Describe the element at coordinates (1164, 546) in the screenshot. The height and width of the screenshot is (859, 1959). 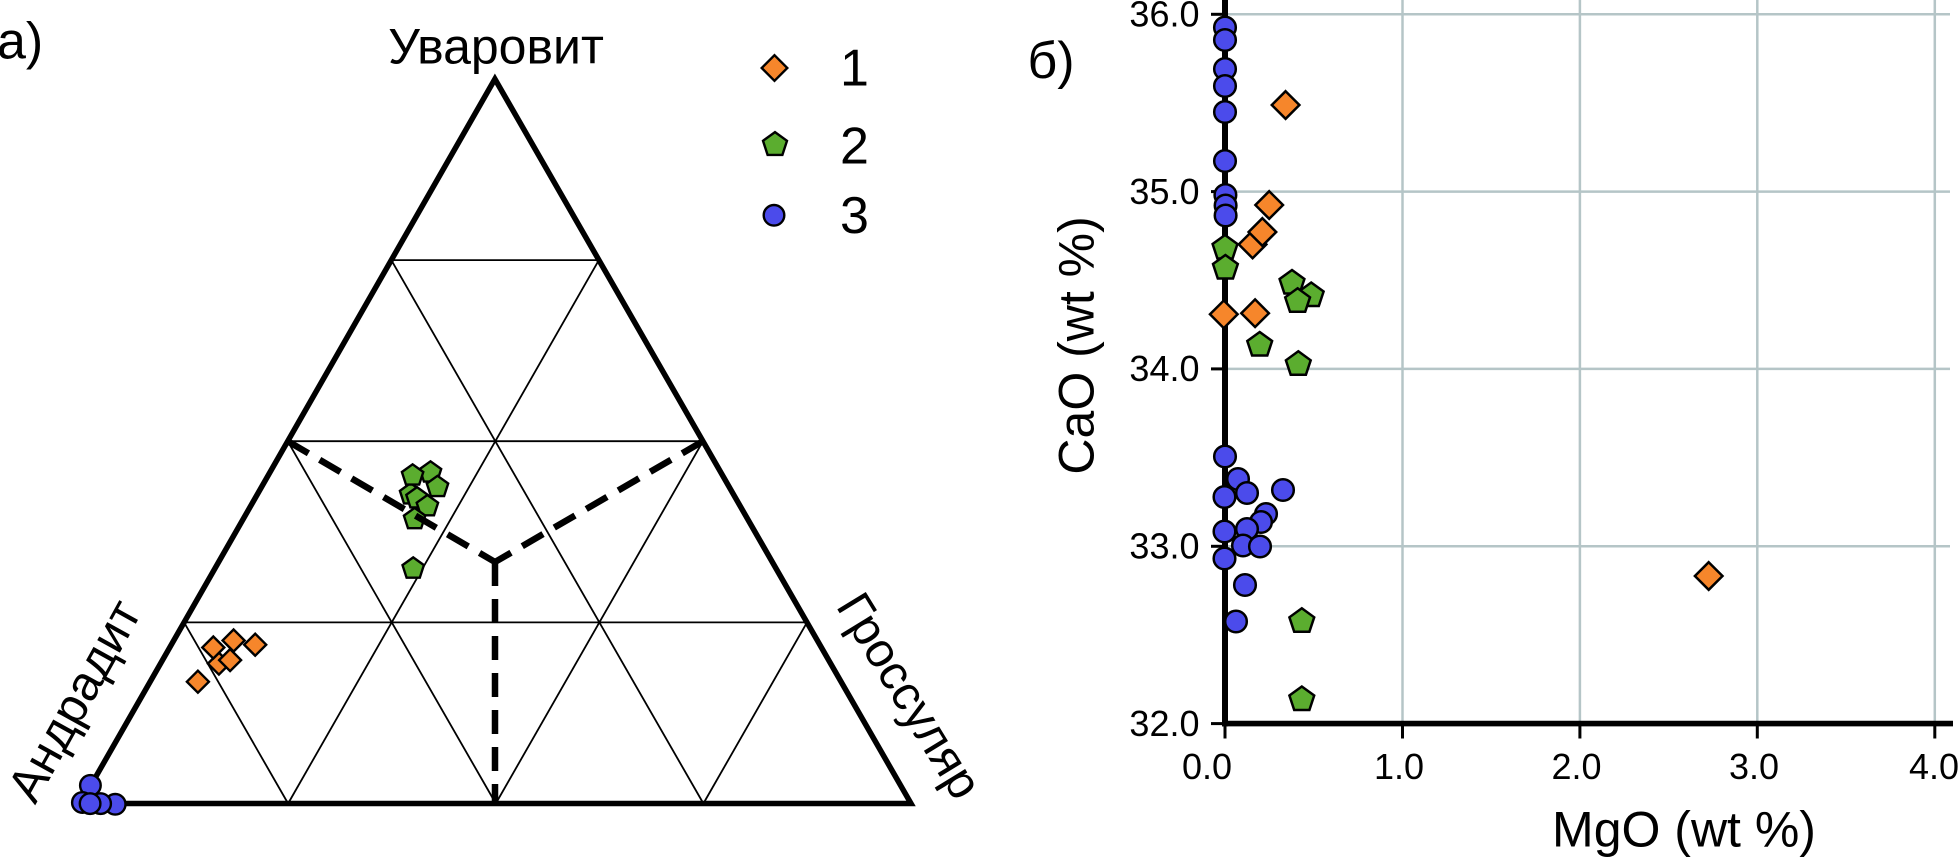
I see `svg-text: 33.0` at that location.